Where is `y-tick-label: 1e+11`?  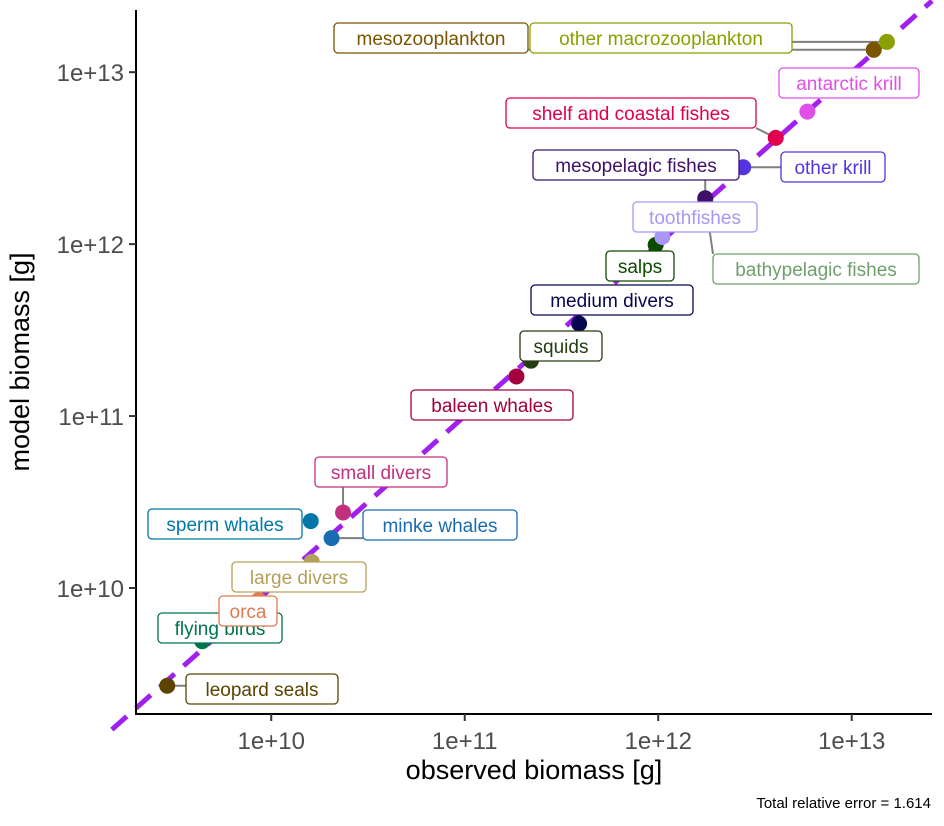
y-tick-label: 1e+11 is located at coordinates (91, 417).